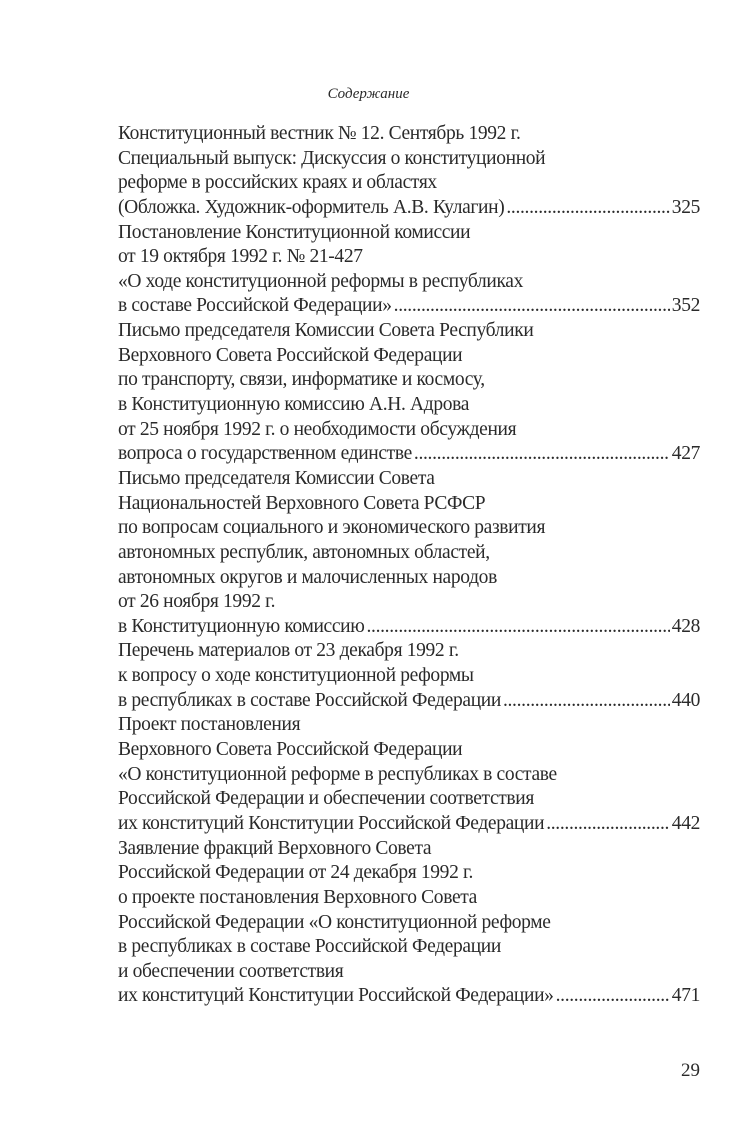 Image resolution: width=737 pixels, height=1134 pixels. I want to click on toc-entry-line: от 19 октября 1992 г. № 21-427, so click(240, 257).